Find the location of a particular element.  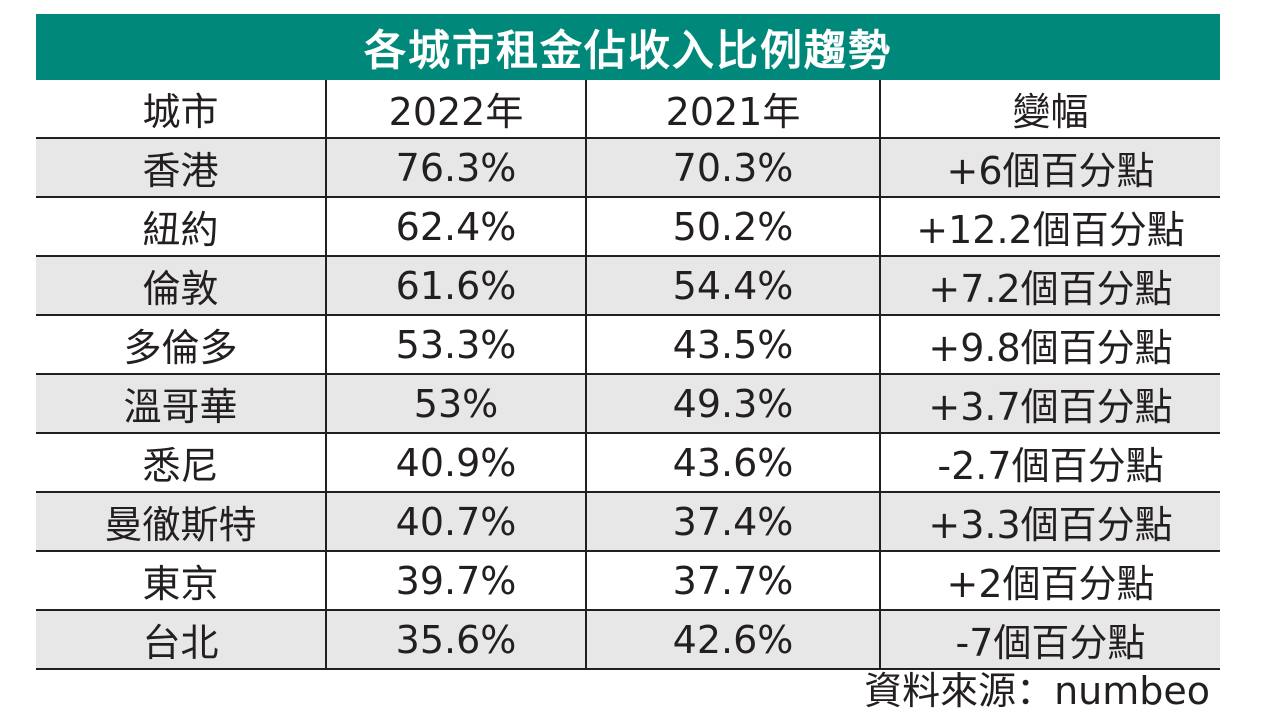

table-row: 台北 35.6% 42.6% -7個百分點 is located at coordinates (628, 639).